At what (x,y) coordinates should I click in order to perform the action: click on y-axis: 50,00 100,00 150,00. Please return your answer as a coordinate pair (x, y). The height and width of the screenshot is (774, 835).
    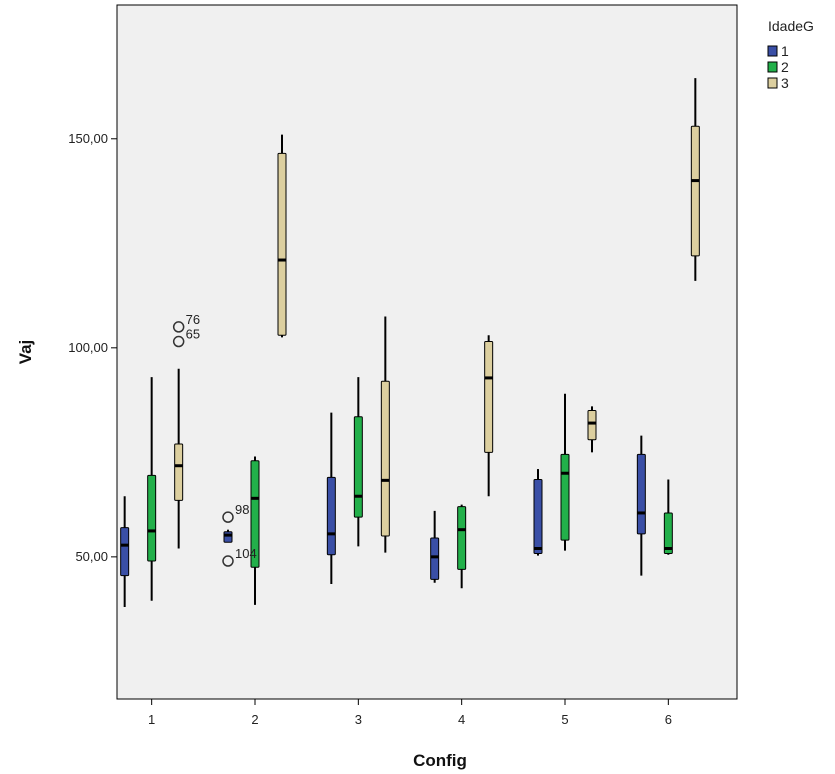
    Looking at the image, I should click on (92, 347).